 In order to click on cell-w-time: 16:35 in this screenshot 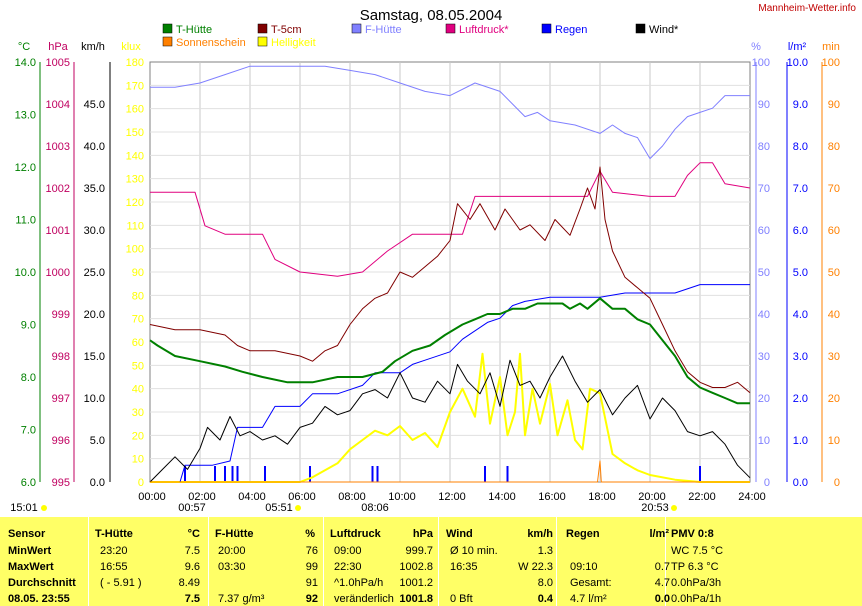, I will do `click(464, 567)`.